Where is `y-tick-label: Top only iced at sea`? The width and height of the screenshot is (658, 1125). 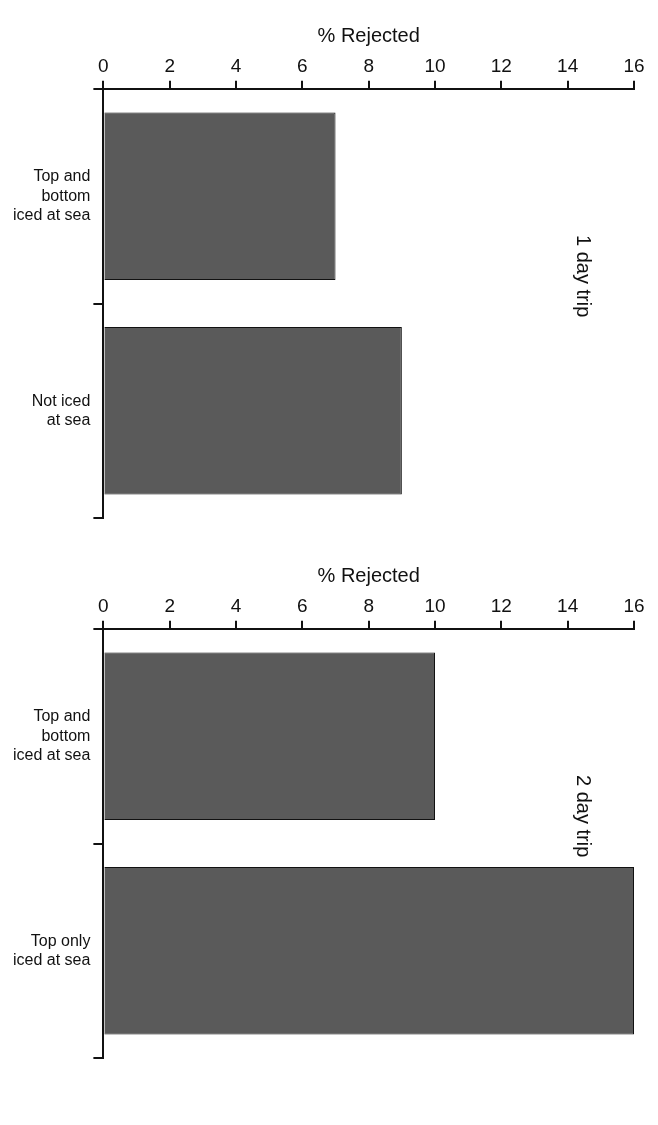 y-tick-label: Top only iced at sea is located at coordinates (51, 949).